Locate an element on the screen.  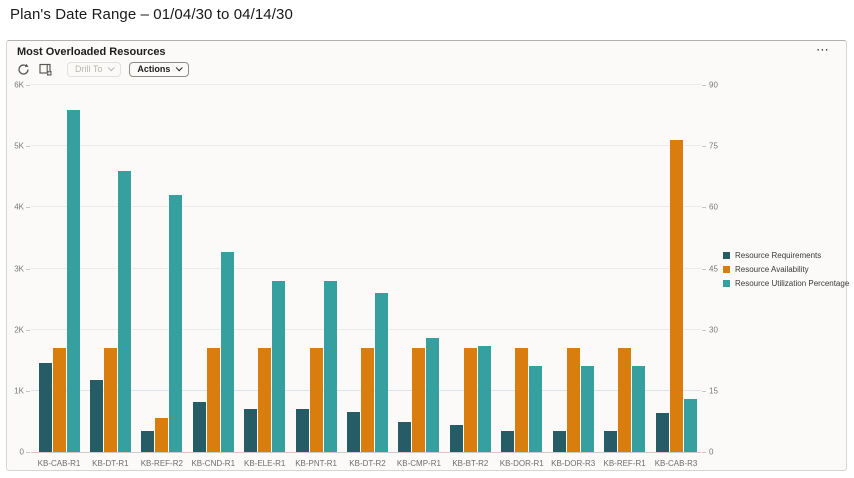
y-axis-right-label: 90 is located at coordinates (713, 85).